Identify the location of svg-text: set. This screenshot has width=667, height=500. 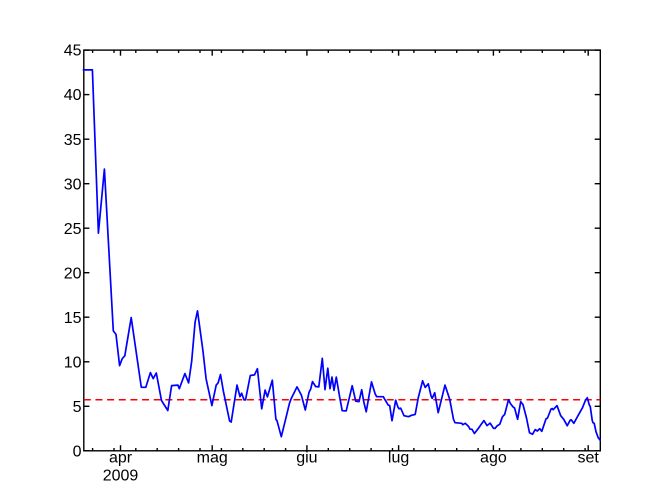
(589, 457).